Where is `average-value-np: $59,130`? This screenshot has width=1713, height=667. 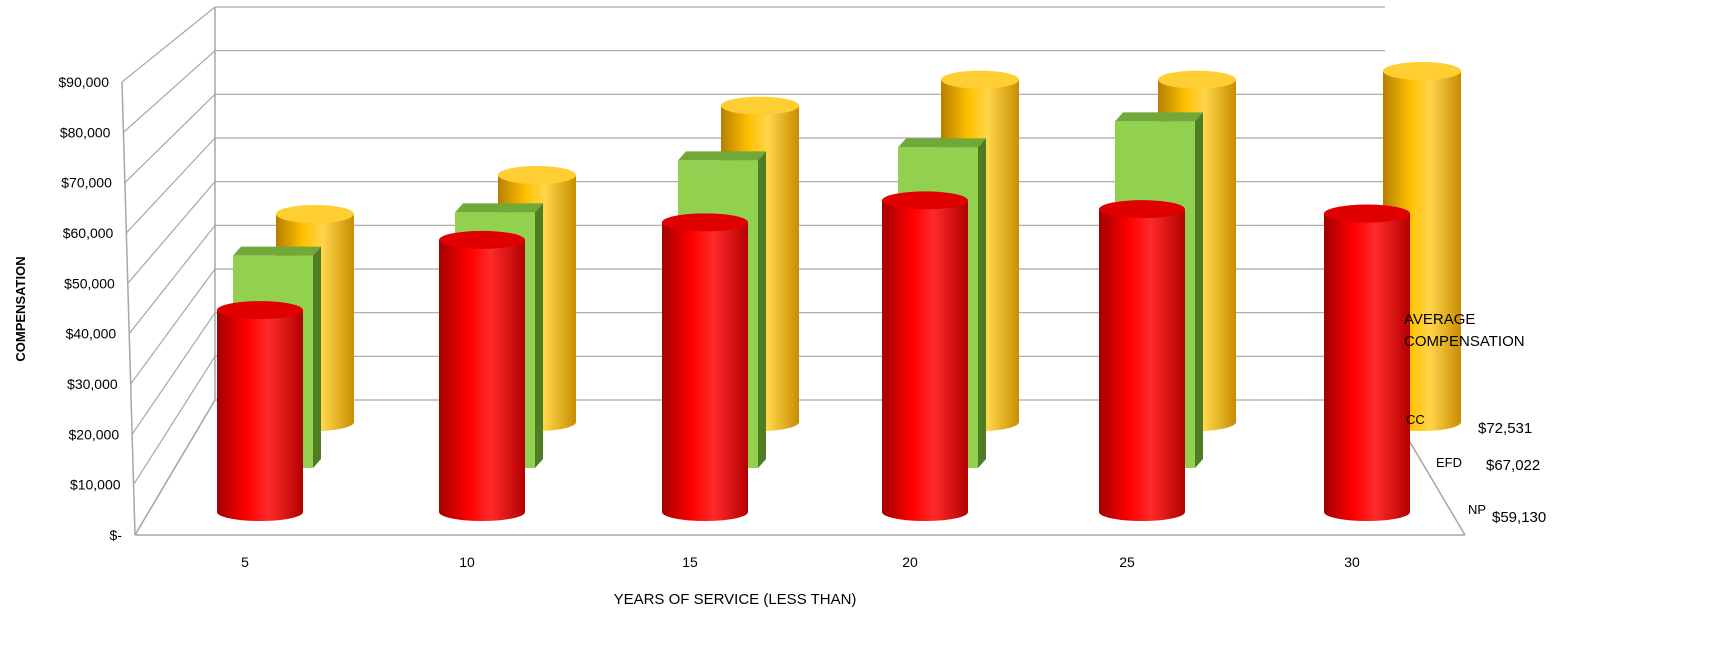
average-value-np: $59,130 is located at coordinates (1519, 517).